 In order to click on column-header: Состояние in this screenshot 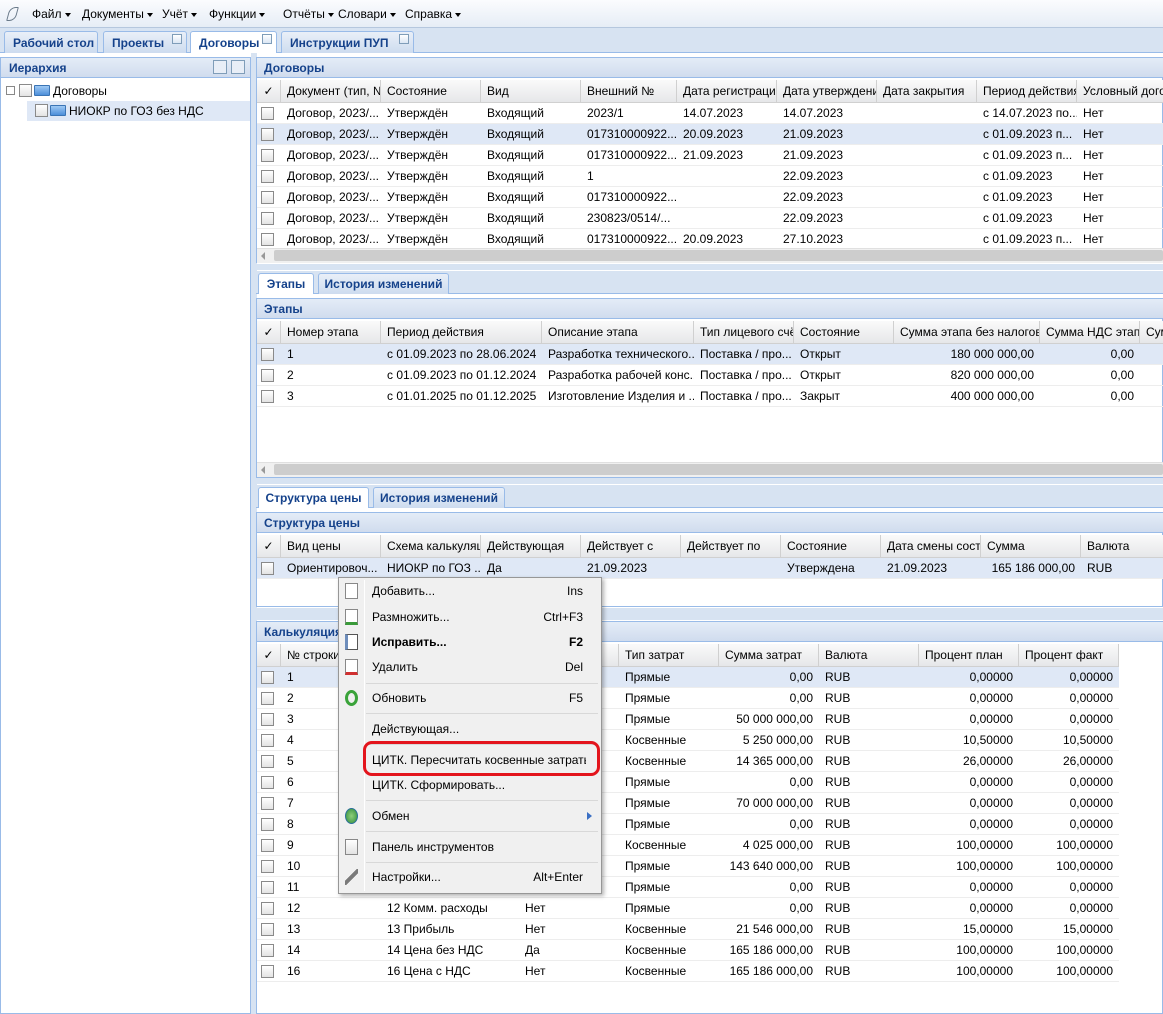, I will do `click(844, 332)`.